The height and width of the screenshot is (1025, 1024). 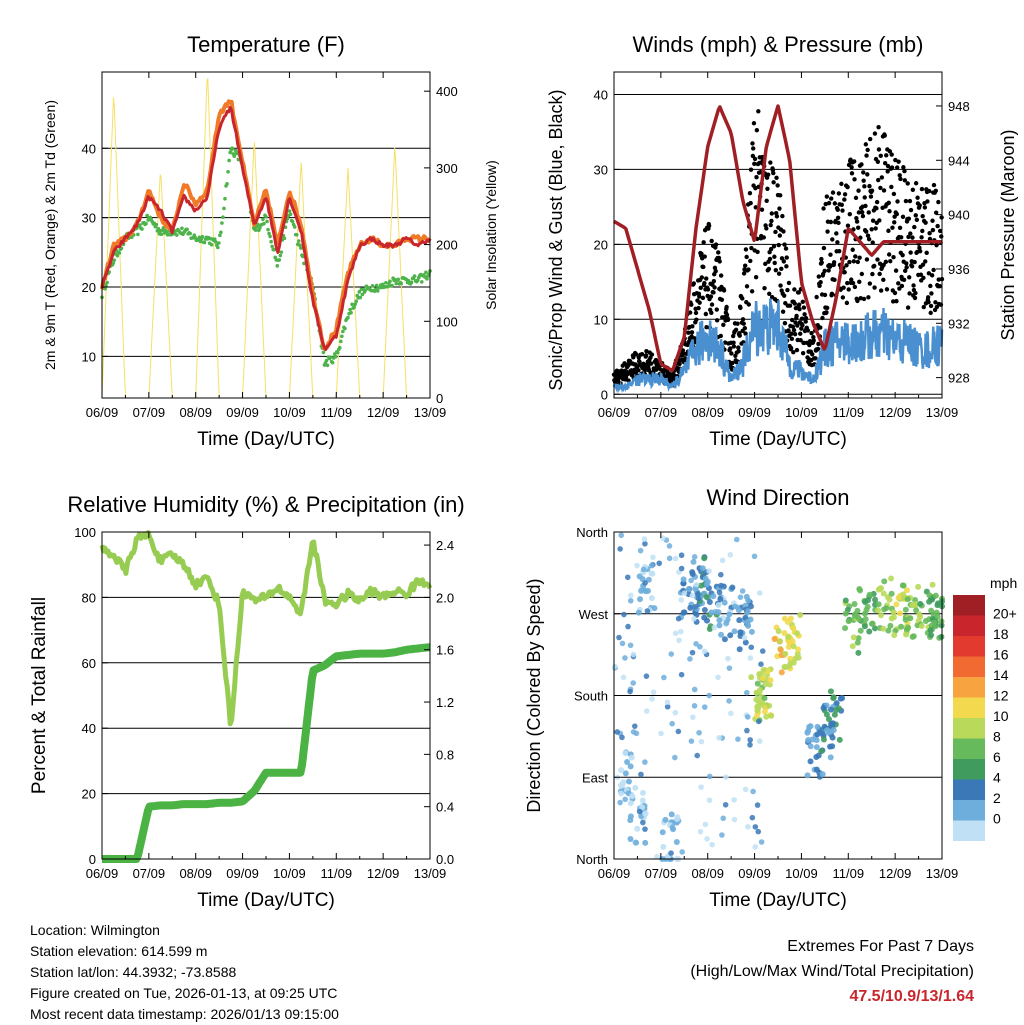 What do you see at coordinates (89, 597) in the screenshot?
I see `y-tick-label: 80` at bounding box center [89, 597].